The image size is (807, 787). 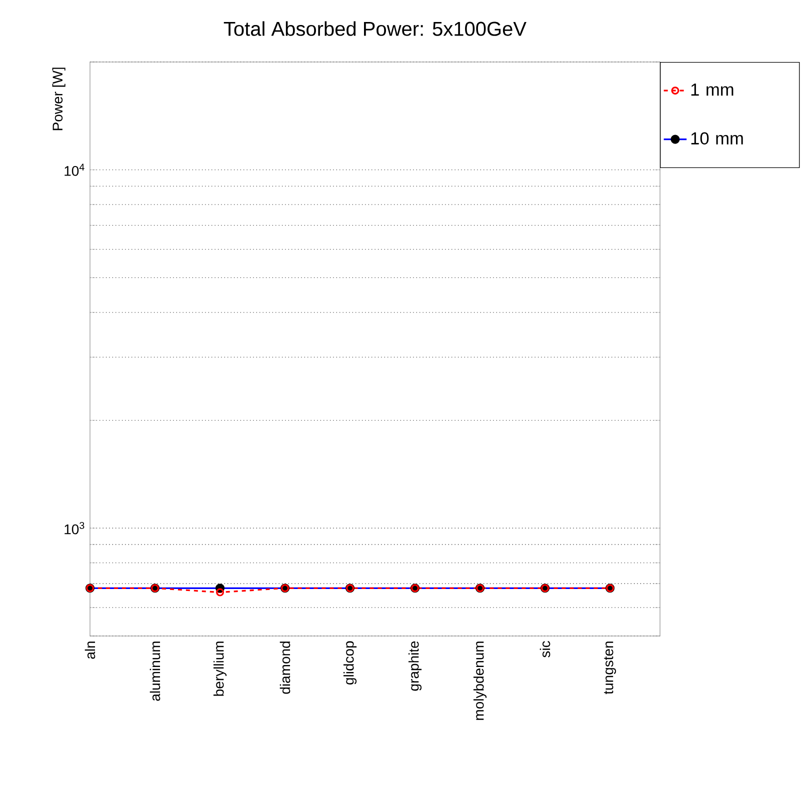 What do you see at coordinates (480, 681) in the screenshot?
I see `x-tick-label: molybdenum` at bounding box center [480, 681].